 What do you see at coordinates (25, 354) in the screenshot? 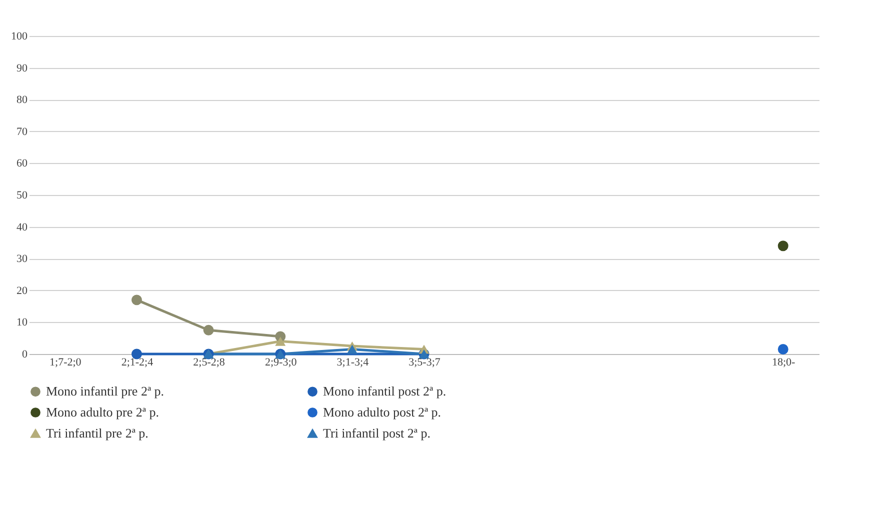
I see `y-tick-label: 0` at bounding box center [25, 354].